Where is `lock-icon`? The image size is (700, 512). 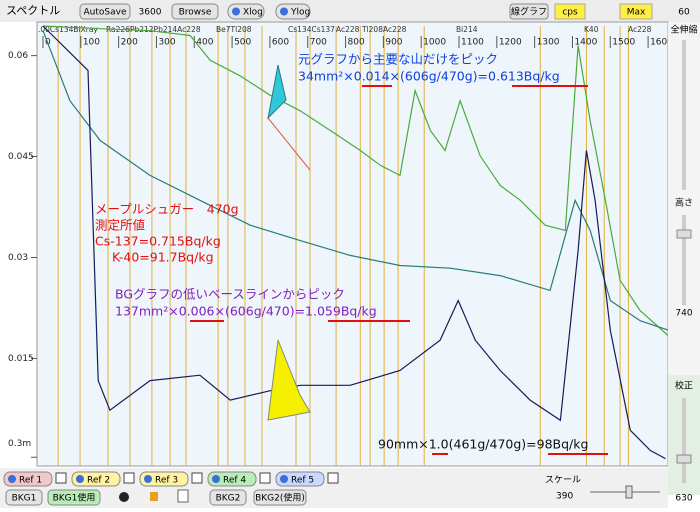 lock-icon is located at coordinates (154, 496).